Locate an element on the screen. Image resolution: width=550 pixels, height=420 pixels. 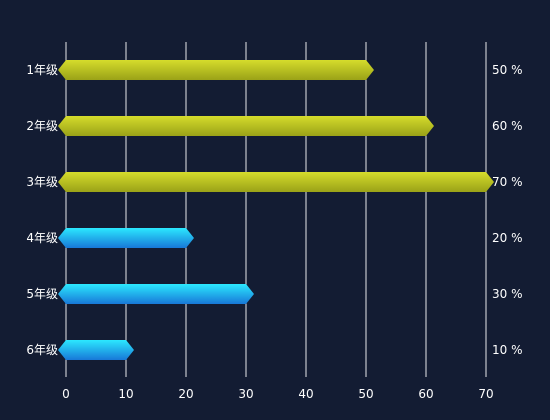
category-label: 6年级 is located at coordinates (42, 350).